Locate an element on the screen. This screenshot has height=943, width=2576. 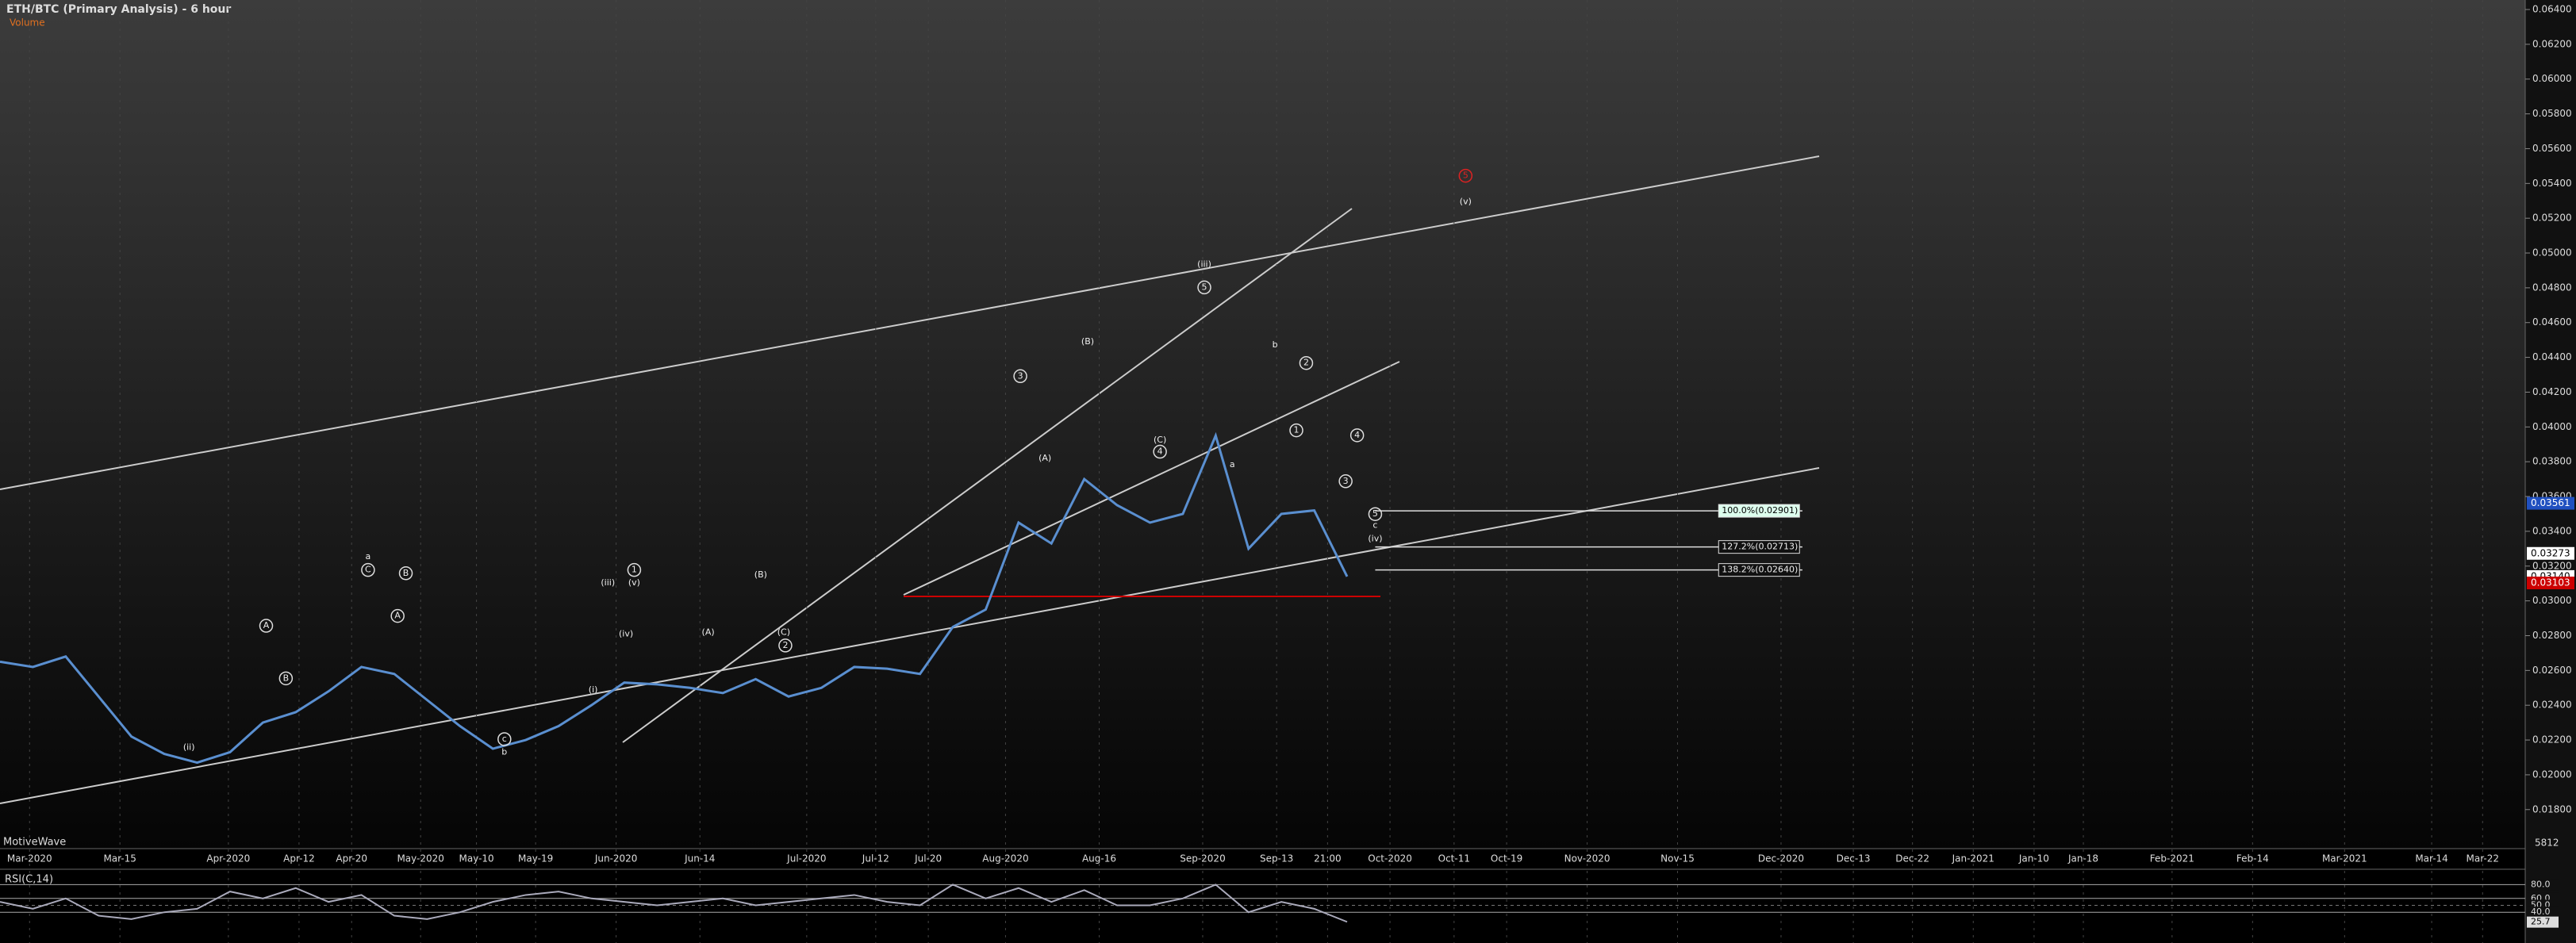
time-label: Feb-2021 is located at coordinates (2172, 859).